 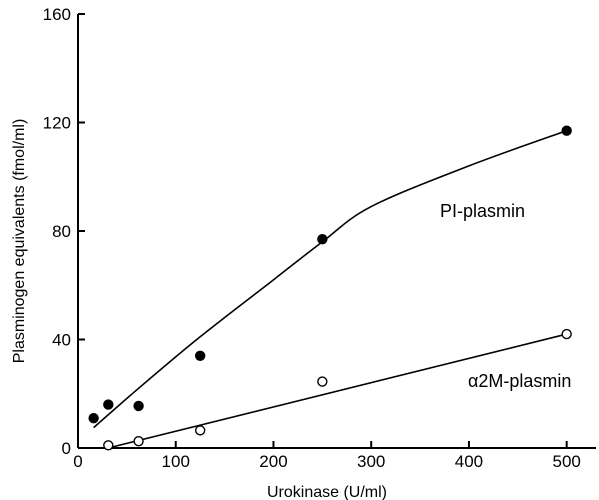 I want to click on series-labels: PI-plasmin α2M-plasmin, so click(x=505, y=296).